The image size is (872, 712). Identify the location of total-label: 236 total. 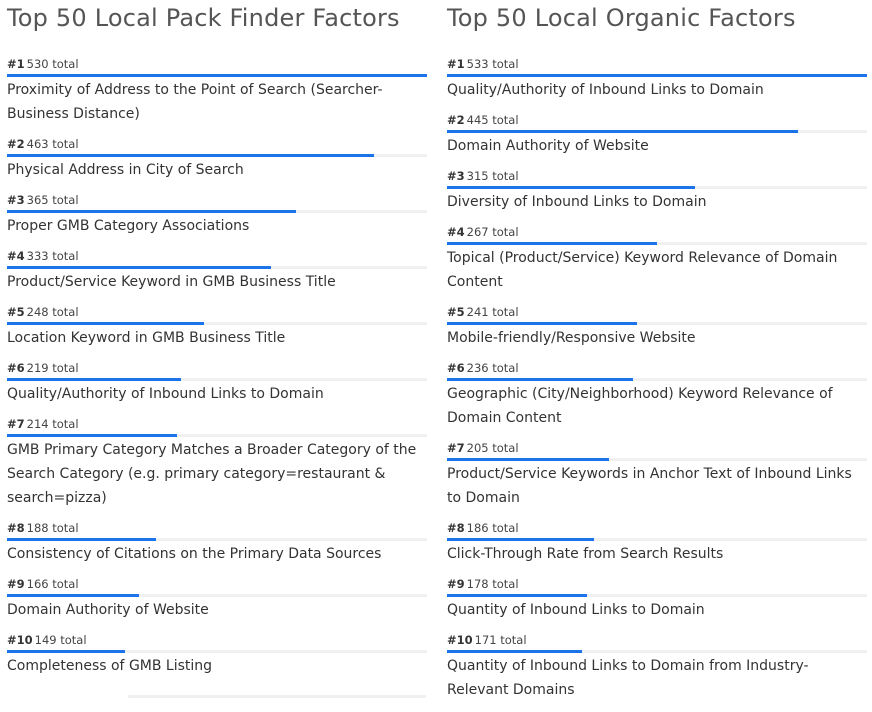
(492, 368).